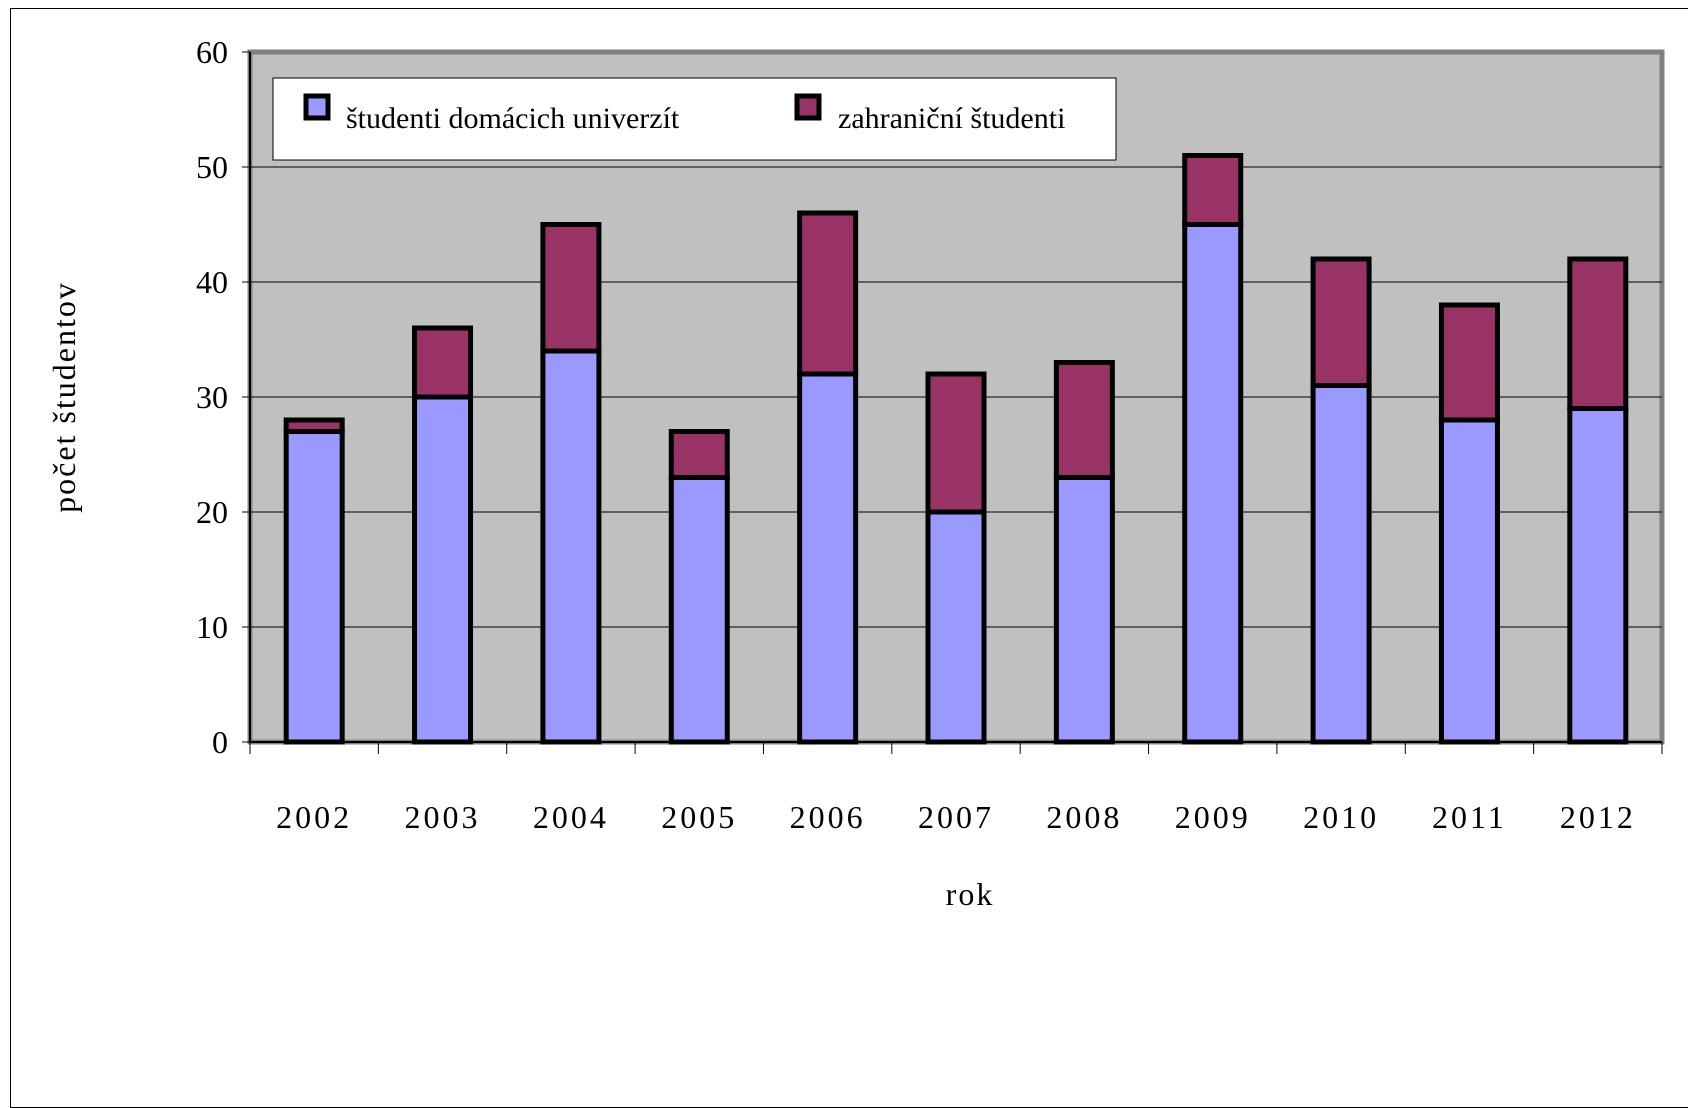 The image size is (1688, 1108). Describe the element at coordinates (64, 397) in the screenshot. I see `y-axis-label: počet študentov` at that location.